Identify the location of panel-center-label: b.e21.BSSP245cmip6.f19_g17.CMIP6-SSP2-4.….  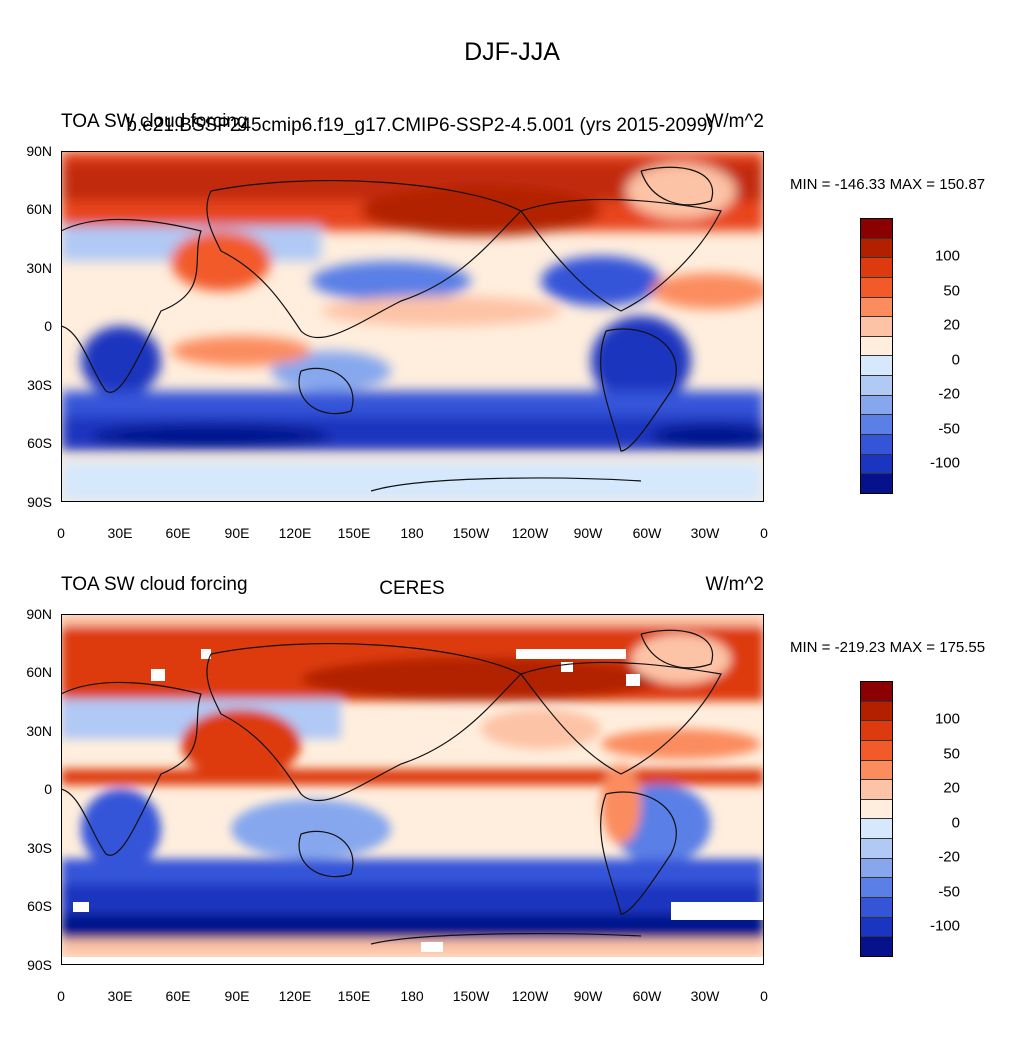
(420, 125).